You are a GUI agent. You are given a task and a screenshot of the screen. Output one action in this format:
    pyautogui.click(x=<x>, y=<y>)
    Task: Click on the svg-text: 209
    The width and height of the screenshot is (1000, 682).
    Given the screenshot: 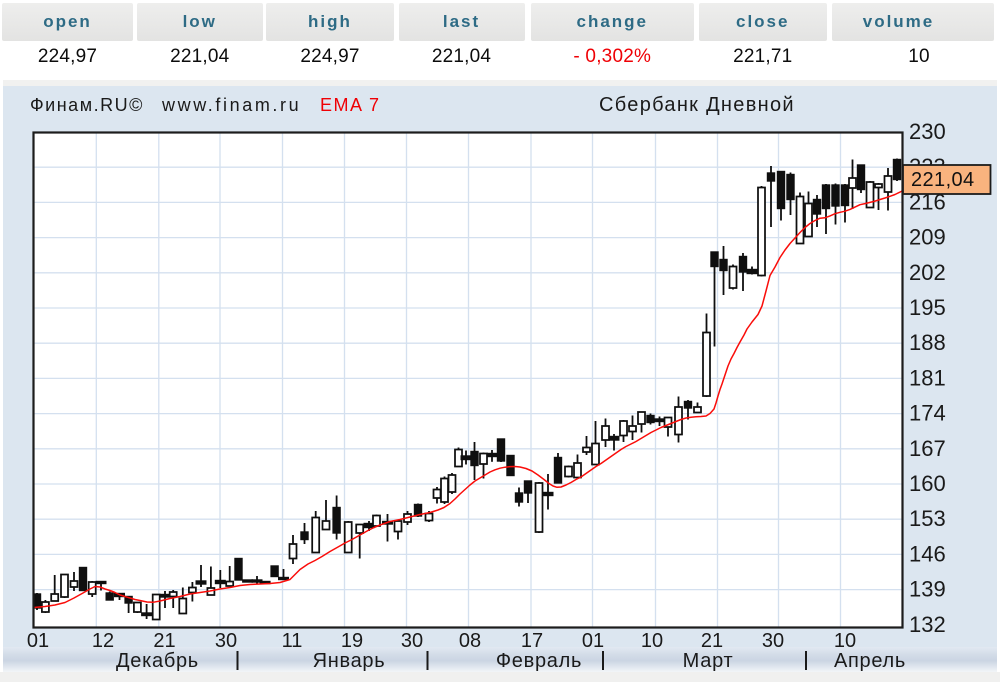 What is the action you would take?
    pyautogui.click(x=927, y=237)
    